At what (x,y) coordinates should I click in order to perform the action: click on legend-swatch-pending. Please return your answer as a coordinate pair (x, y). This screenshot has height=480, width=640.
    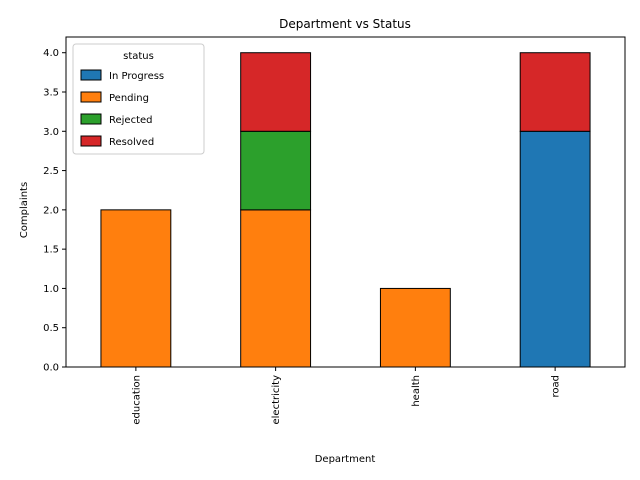
    Looking at the image, I should click on (91, 97).